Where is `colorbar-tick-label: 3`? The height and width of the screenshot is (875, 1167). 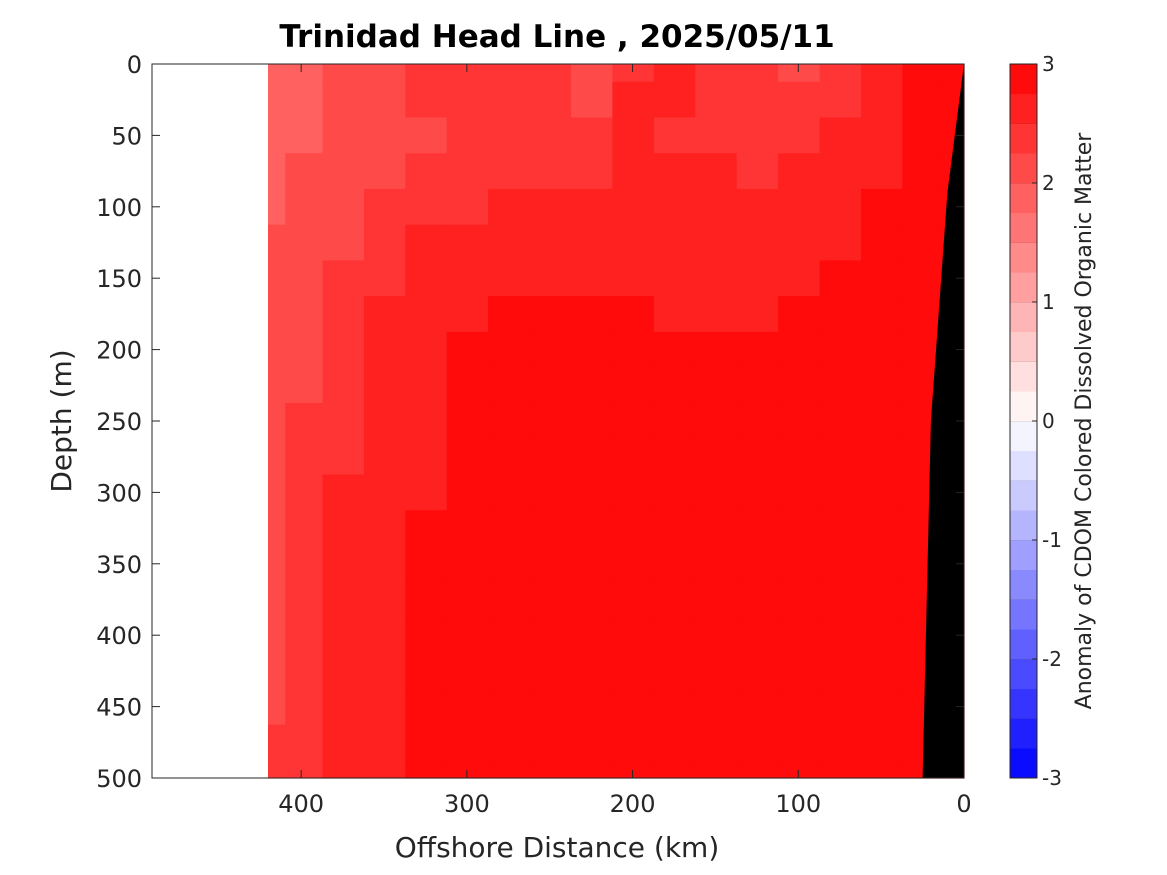
colorbar-tick-label: 3 is located at coordinates (1048, 64).